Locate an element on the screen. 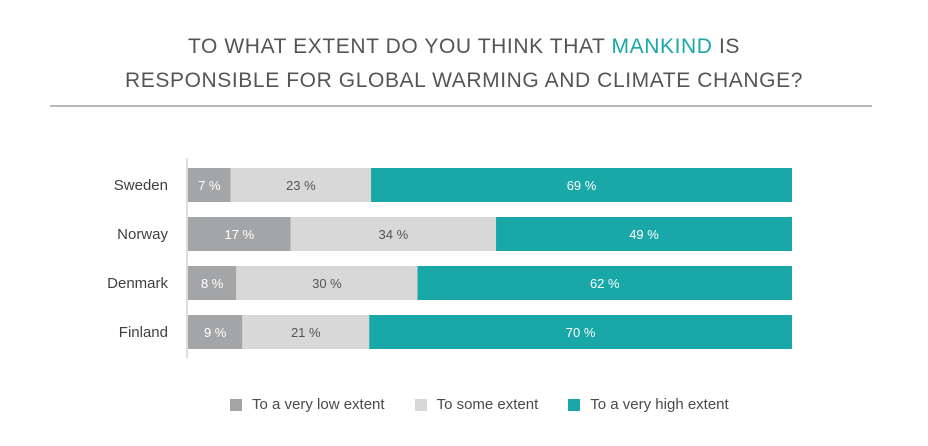 The image size is (928, 446). bar-norway-some is located at coordinates (393, 234).